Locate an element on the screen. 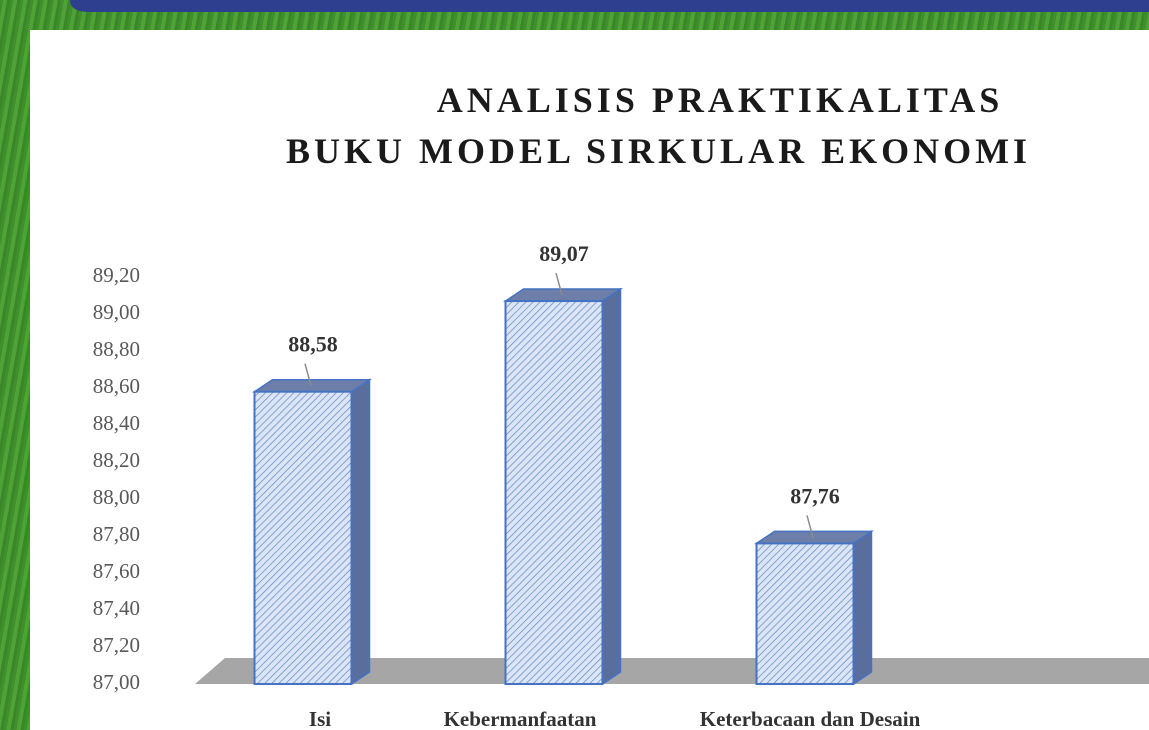 The width and height of the screenshot is (1149, 730). x-tick-label: Kebermanfaatan is located at coordinates (520, 718).